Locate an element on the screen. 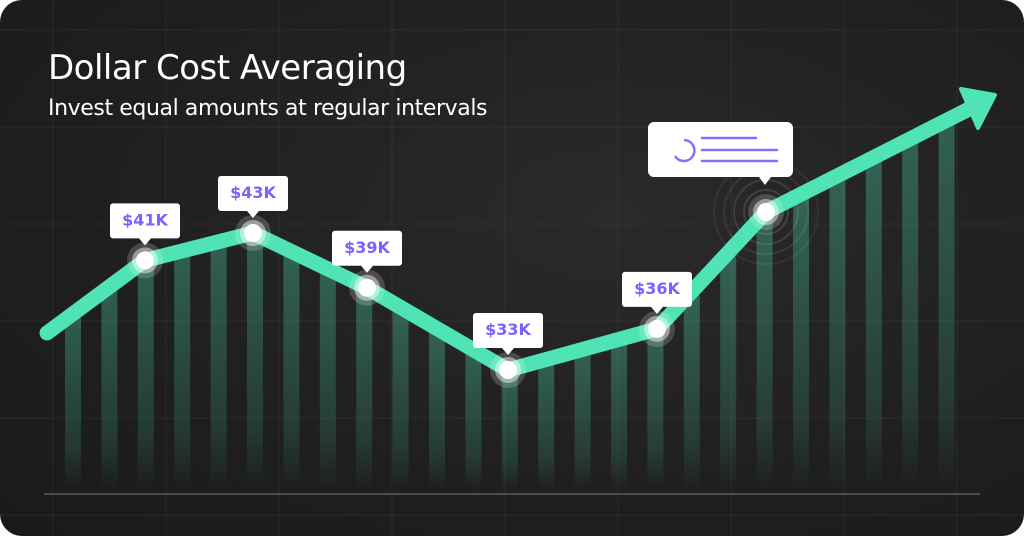 This screenshot has width=1024, height=536. ripple-ring is located at coordinates (766, 212).